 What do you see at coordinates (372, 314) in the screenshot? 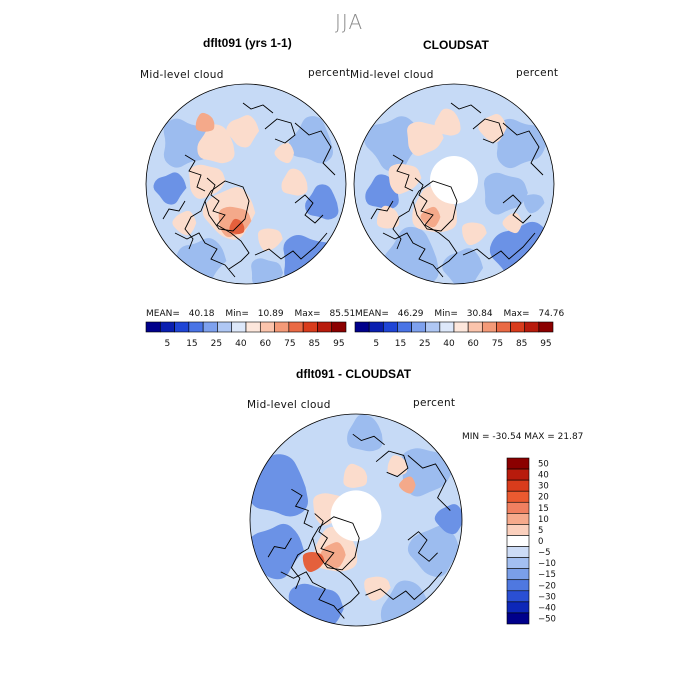
I see `obs-mean-label: MEAN=` at bounding box center [372, 314].